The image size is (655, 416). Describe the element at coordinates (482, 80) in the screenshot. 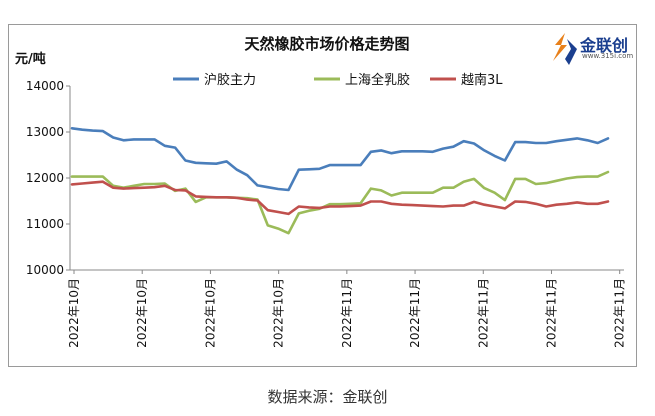

I see `legend-label: 越南3L` at that location.